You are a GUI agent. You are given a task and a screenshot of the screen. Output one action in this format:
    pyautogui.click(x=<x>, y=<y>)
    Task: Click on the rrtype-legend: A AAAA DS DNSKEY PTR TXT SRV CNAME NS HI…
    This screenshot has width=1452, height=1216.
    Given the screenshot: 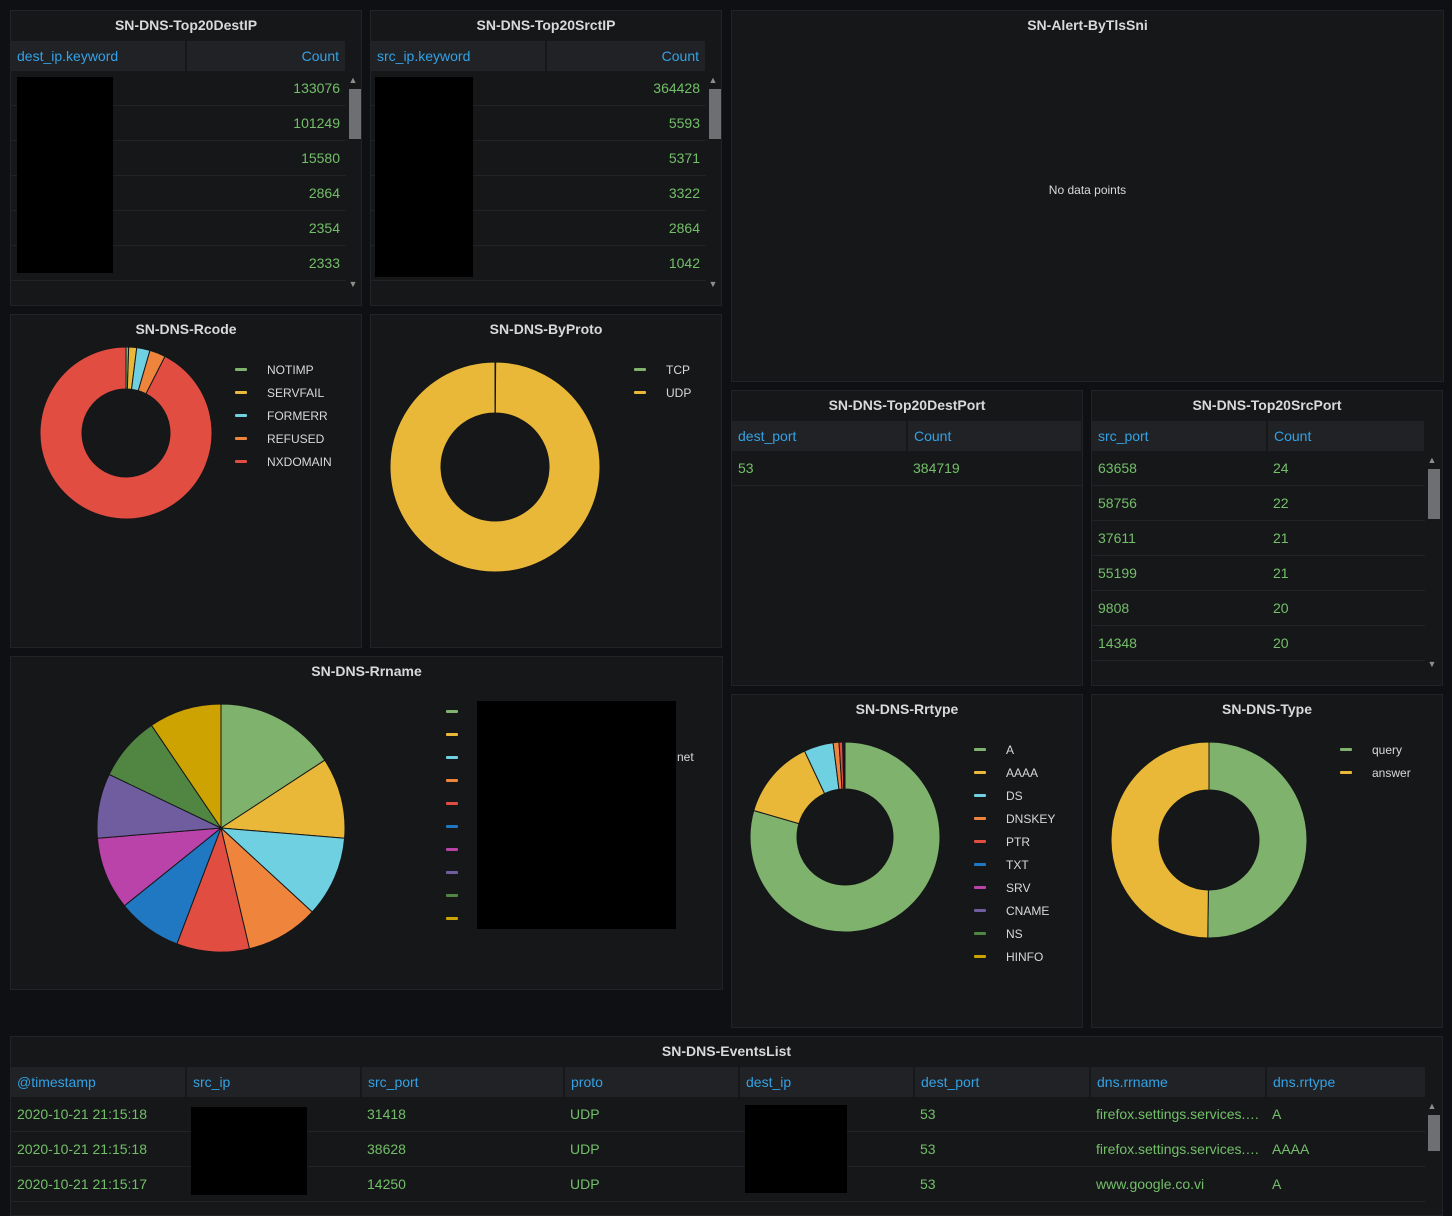 What is the action you would take?
    pyautogui.click(x=1014, y=853)
    